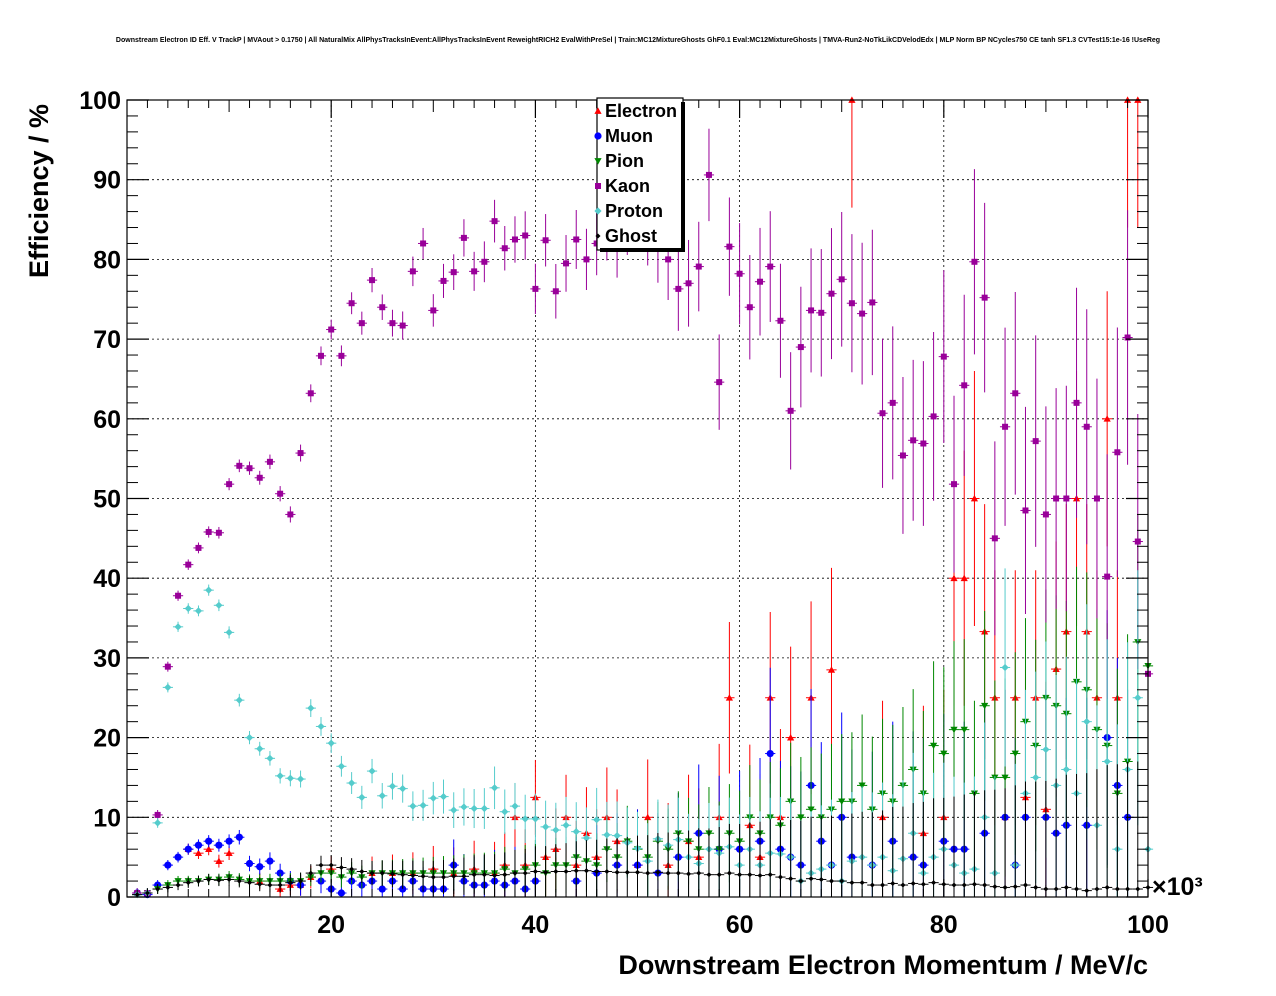  Describe the element at coordinates (107, 181) in the screenshot. I see `y-tick-label: 90` at that location.